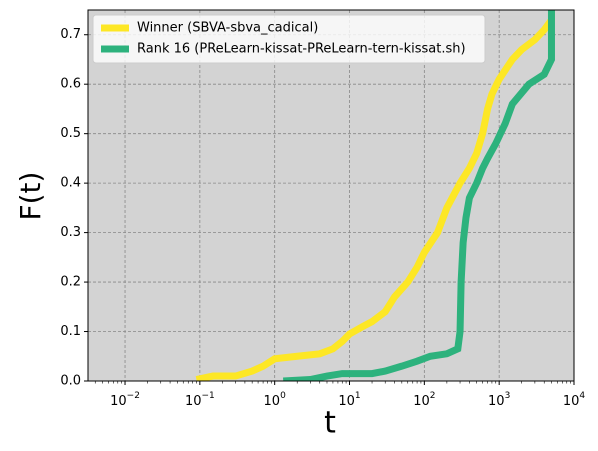  I want to click on y-tick-label: 0.5, so click(70, 133).